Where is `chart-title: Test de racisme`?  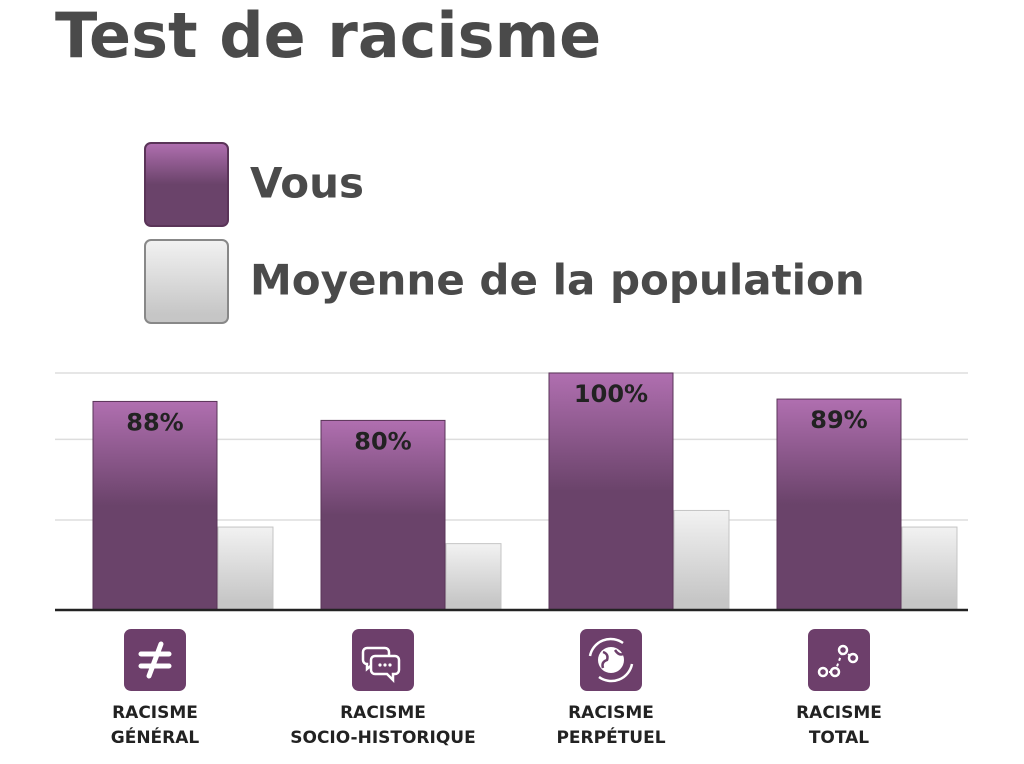 chart-title: Test de racisme is located at coordinates (328, 36).